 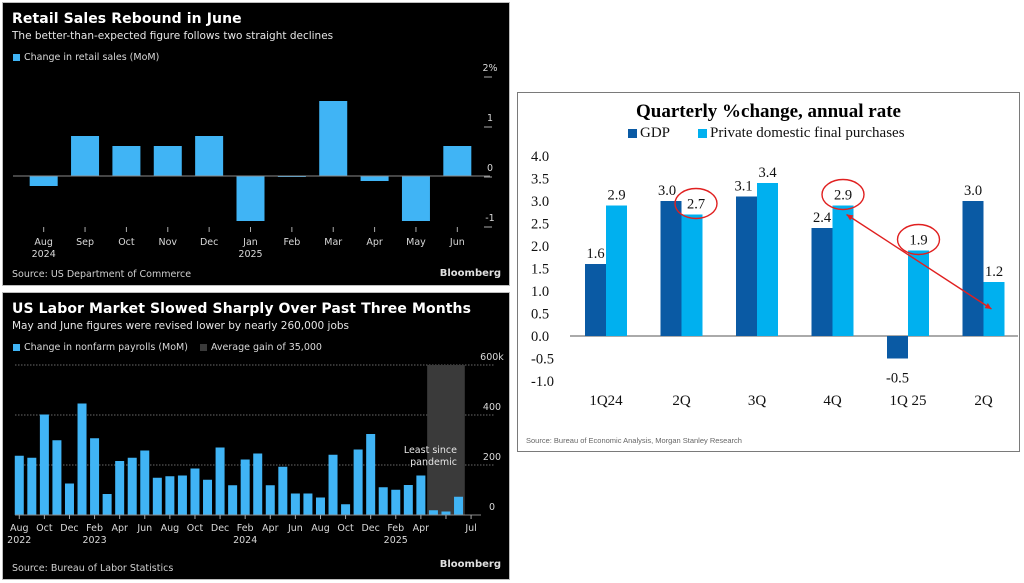 I want to click on legend-swatch-pdfp, so click(x=703, y=133).